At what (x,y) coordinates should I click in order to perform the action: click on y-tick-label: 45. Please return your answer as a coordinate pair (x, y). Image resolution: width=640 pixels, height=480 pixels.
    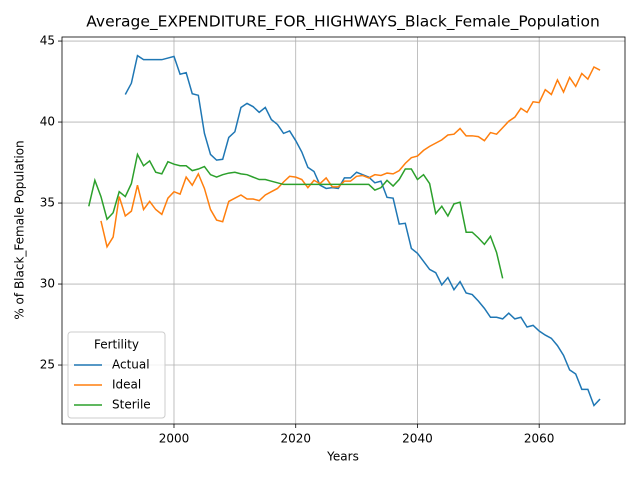
    Looking at the image, I should click on (47, 41).